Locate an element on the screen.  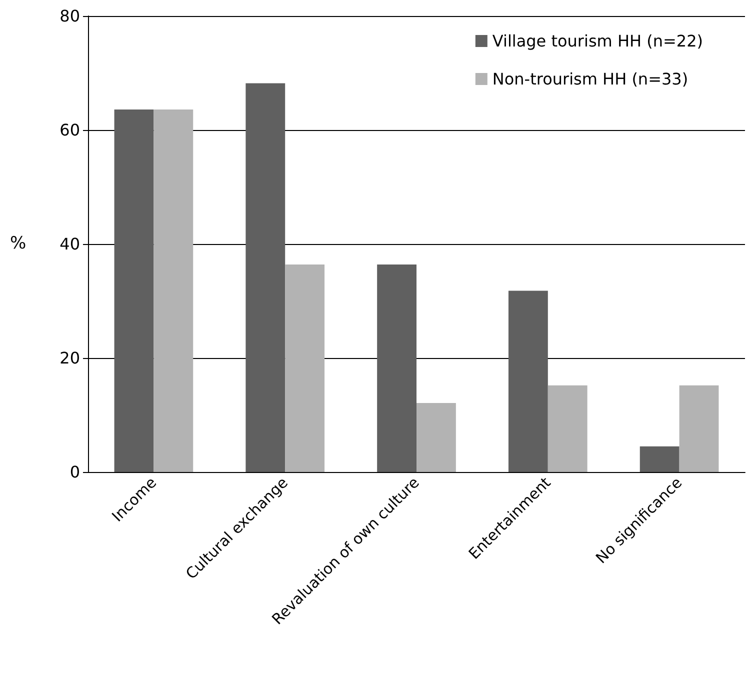
legend-label: Non-trourism HH (n=33) is located at coordinates (590, 79).